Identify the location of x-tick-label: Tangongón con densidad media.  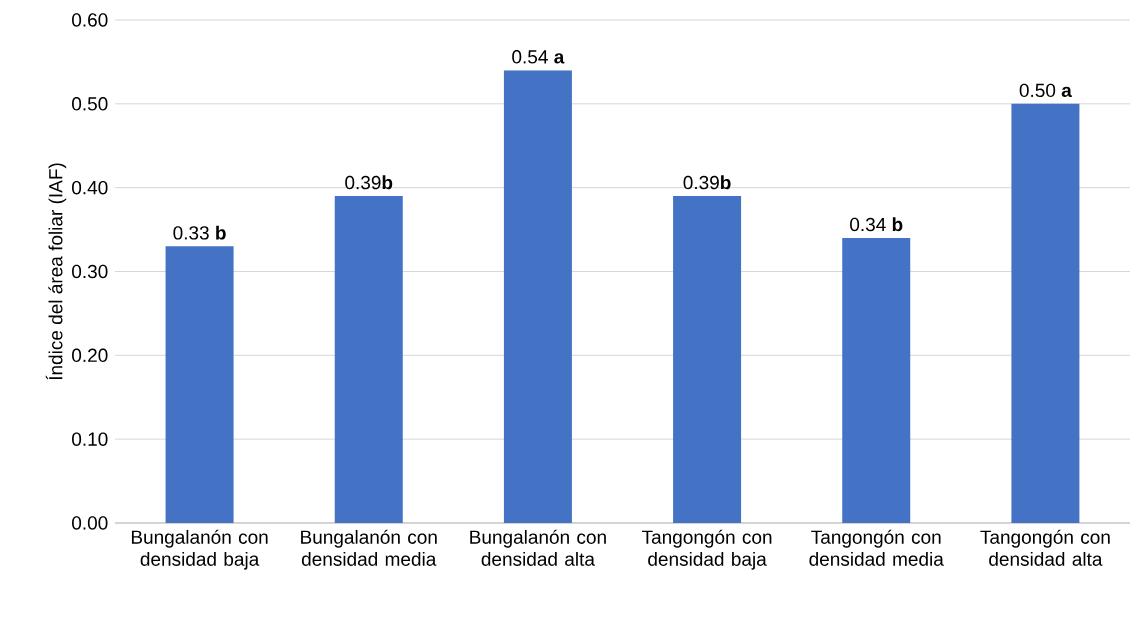
(876, 547).